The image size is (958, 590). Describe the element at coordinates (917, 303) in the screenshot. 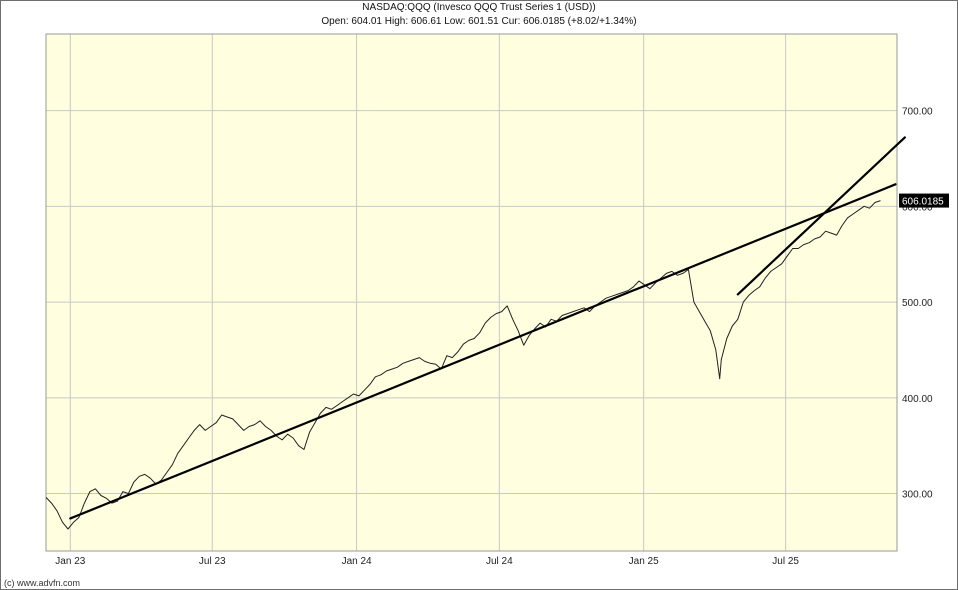

I see `y-tick-label: 500.00` at that location.